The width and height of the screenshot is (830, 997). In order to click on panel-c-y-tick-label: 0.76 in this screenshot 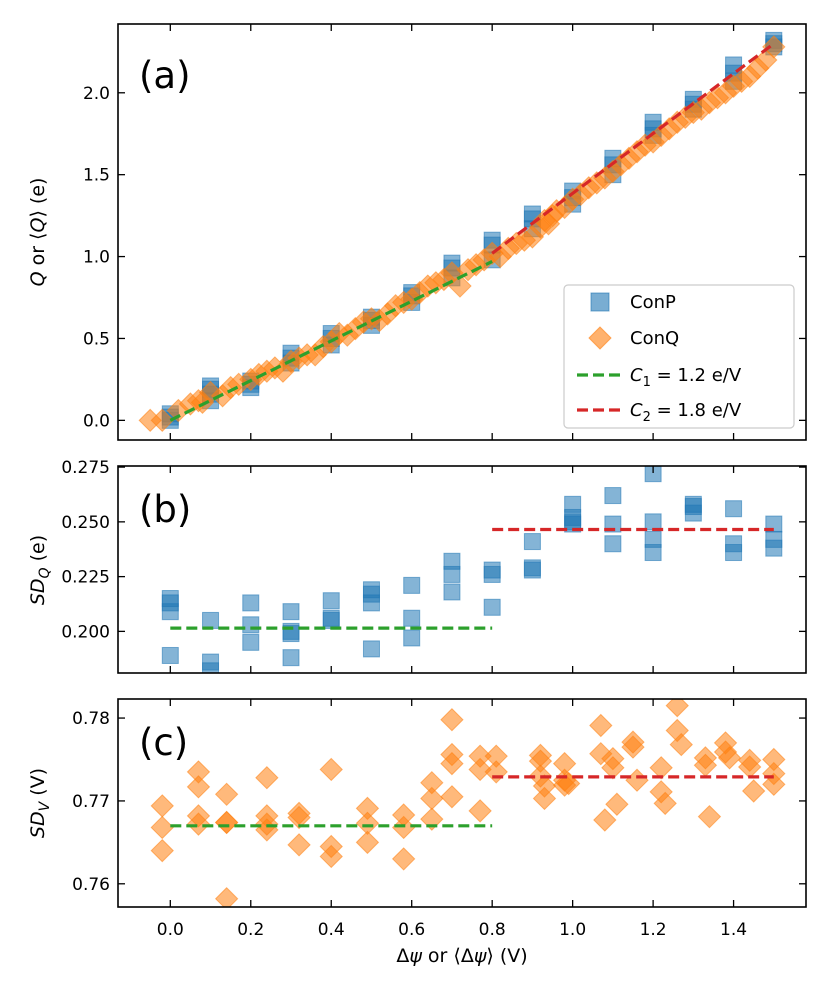, I will do `click(91, 885)`.